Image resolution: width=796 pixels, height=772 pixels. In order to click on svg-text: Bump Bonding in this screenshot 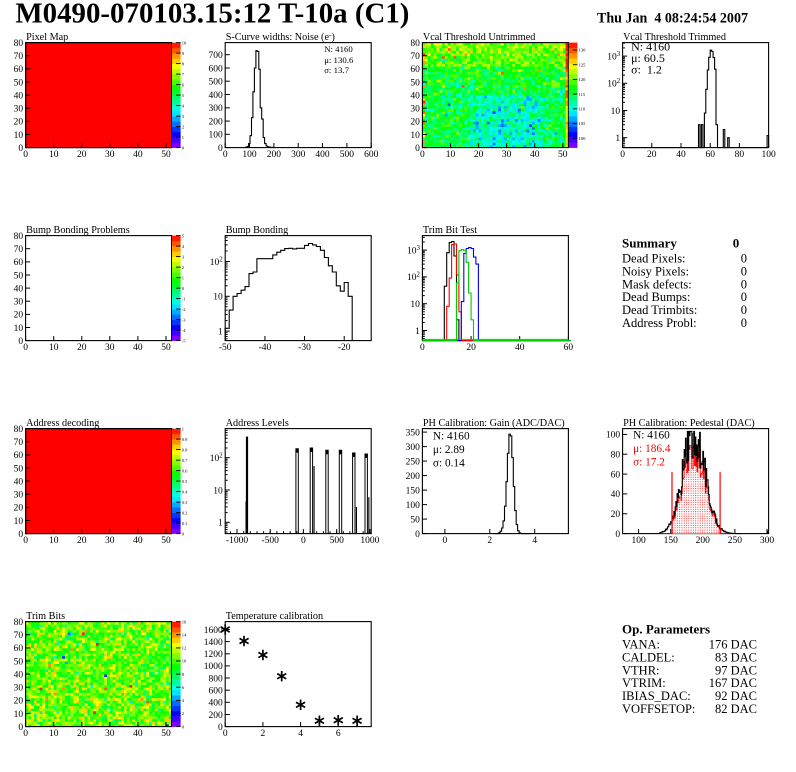, I will do `click(257, 230)`.